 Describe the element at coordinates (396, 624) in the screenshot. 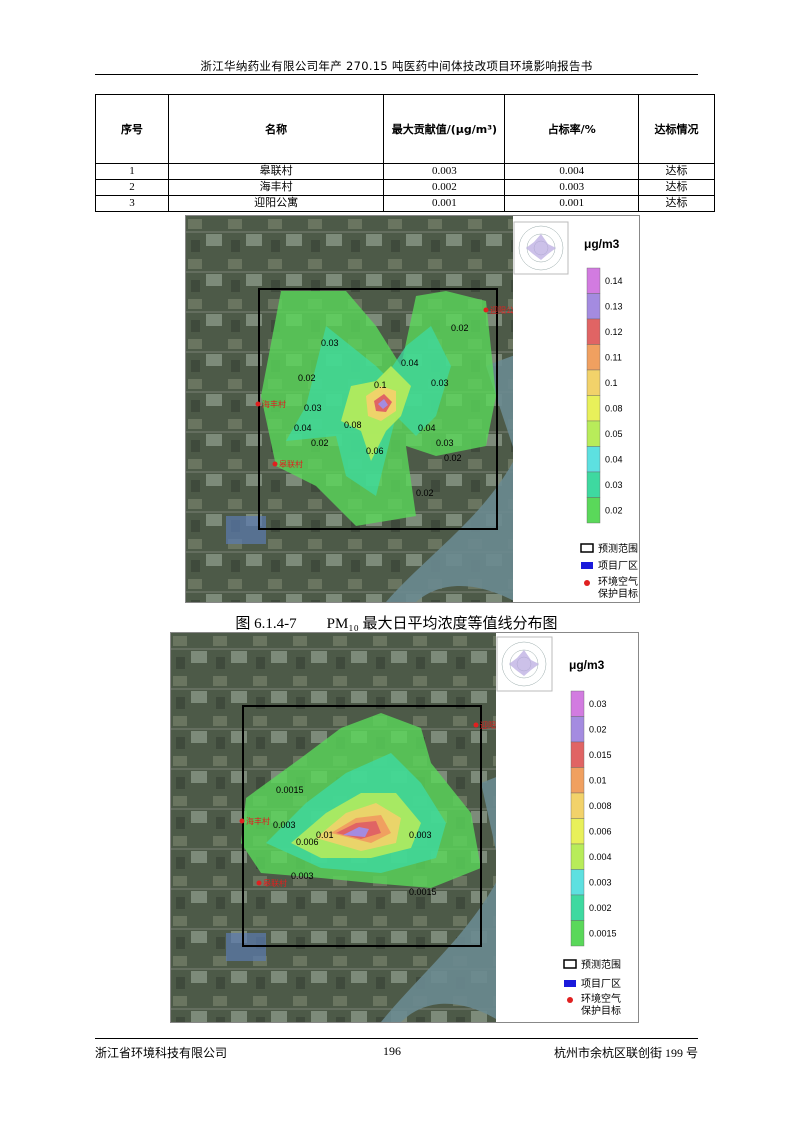

I see `figure-caption: 图 6.1.4-7 PM₁₀ 最大日平均浓度等值线分布图` at that location.